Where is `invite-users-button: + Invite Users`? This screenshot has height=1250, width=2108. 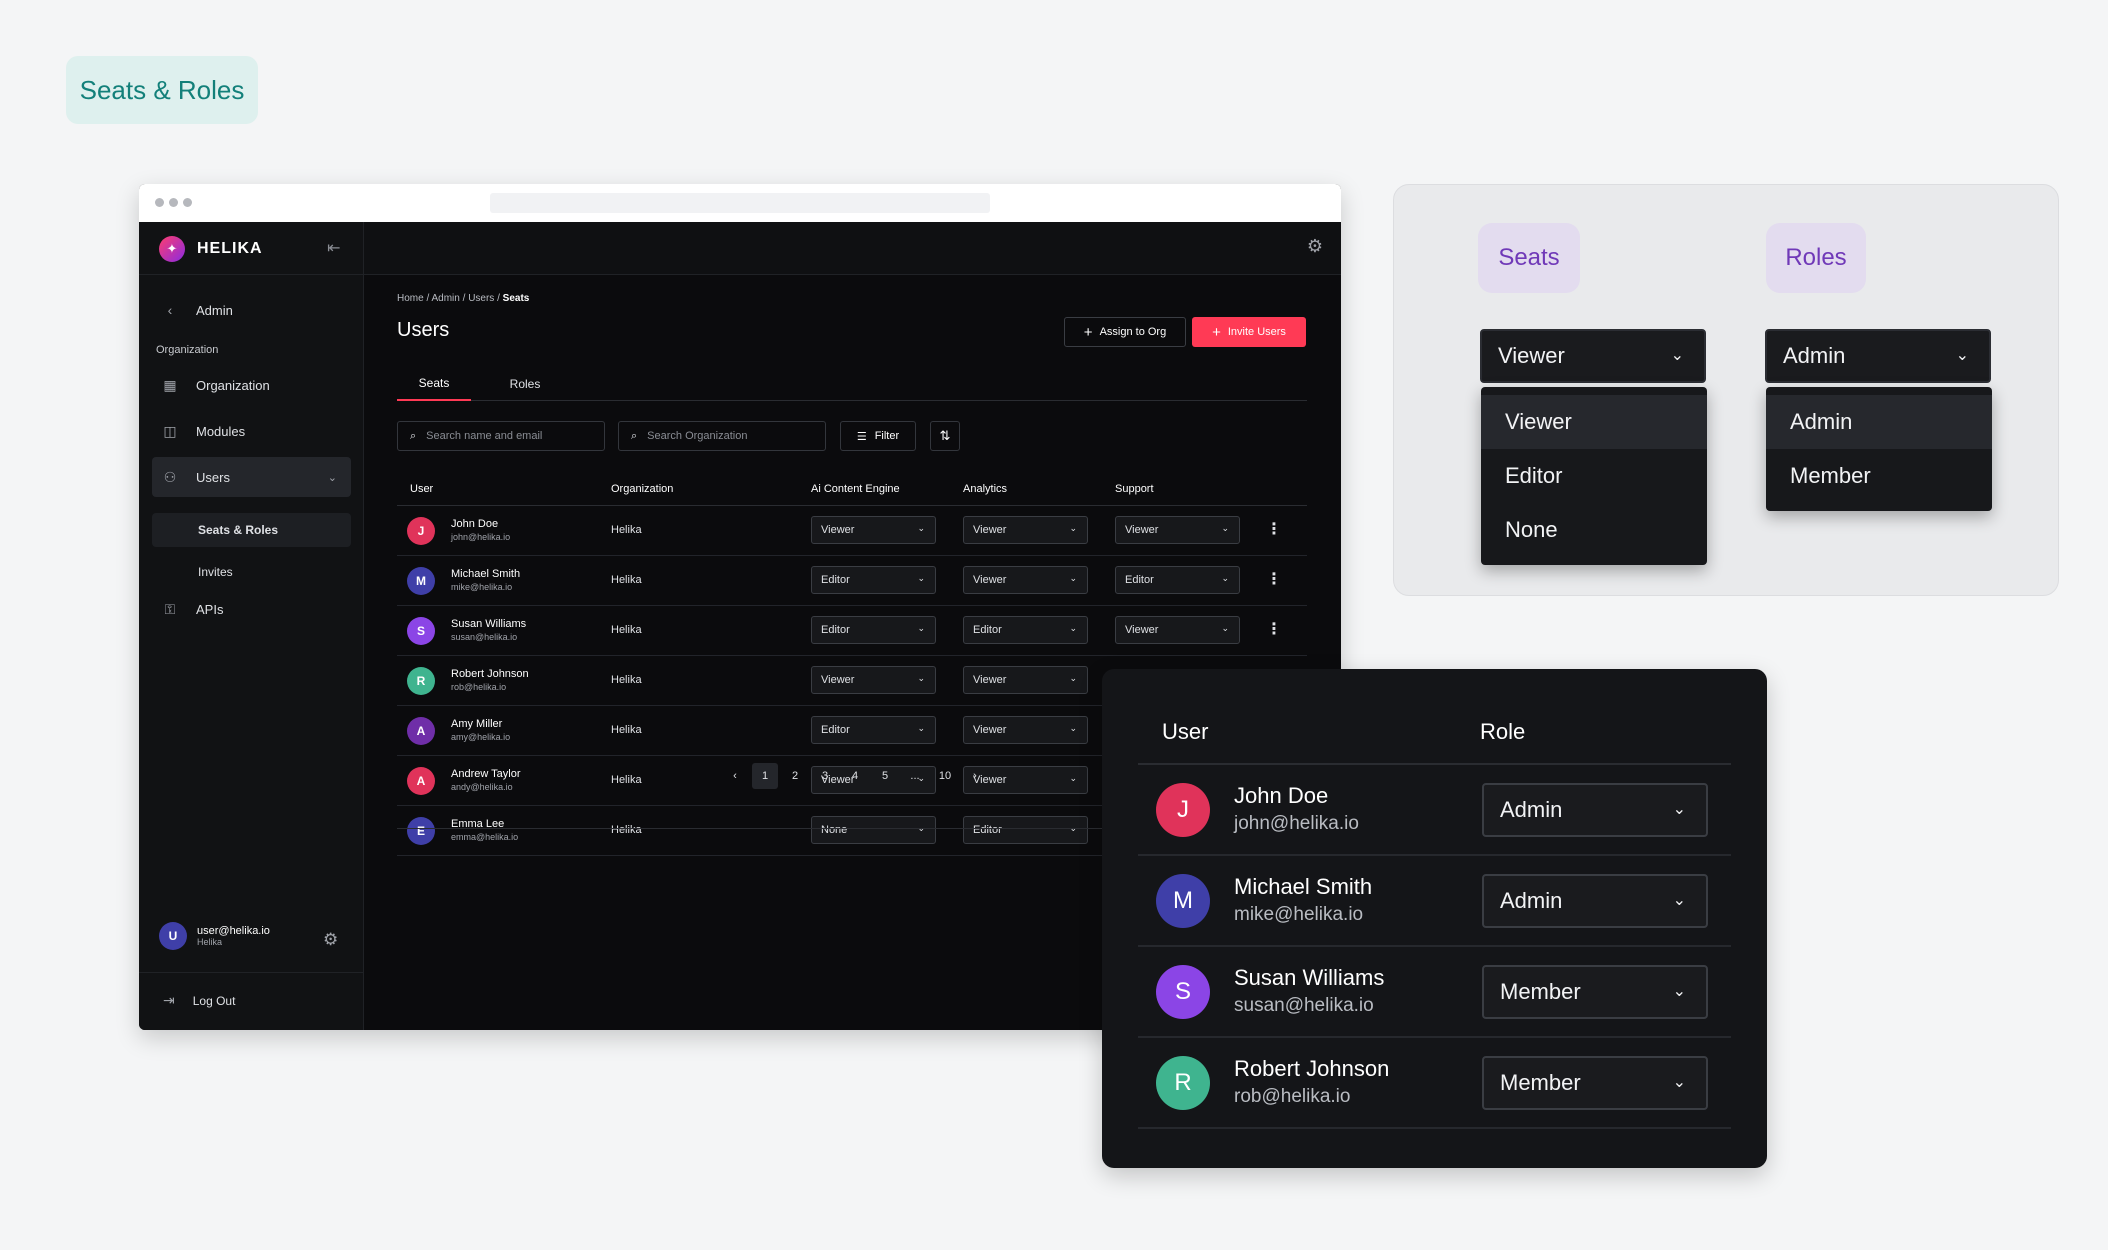 invite-users-button: + Invite Users is located at coordinates (1249, 332).